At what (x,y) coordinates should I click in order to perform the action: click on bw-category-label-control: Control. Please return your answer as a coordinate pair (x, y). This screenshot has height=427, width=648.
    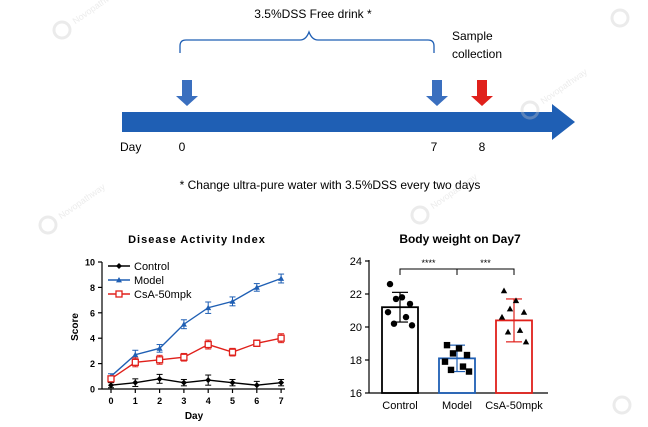
    Looking at the image, I should click on (399, 406).